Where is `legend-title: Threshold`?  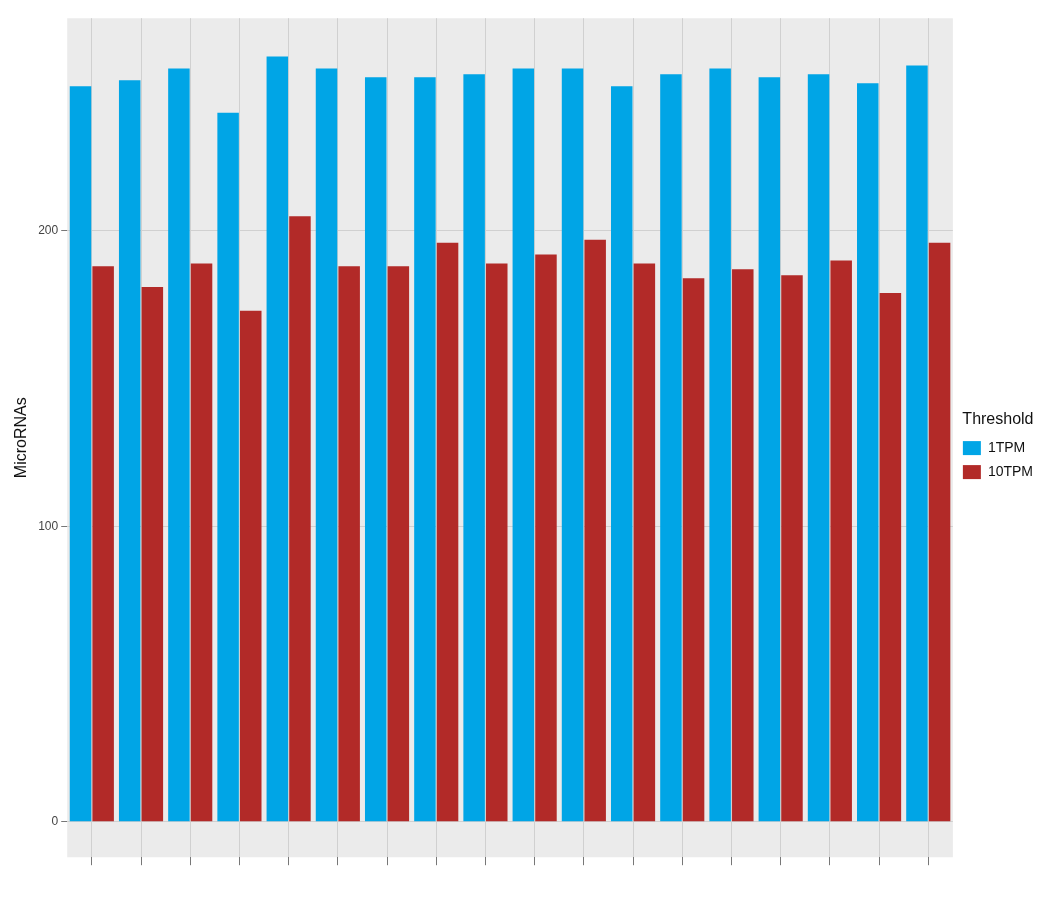 legend-title: Threshold is located at coordinates (998, 419).